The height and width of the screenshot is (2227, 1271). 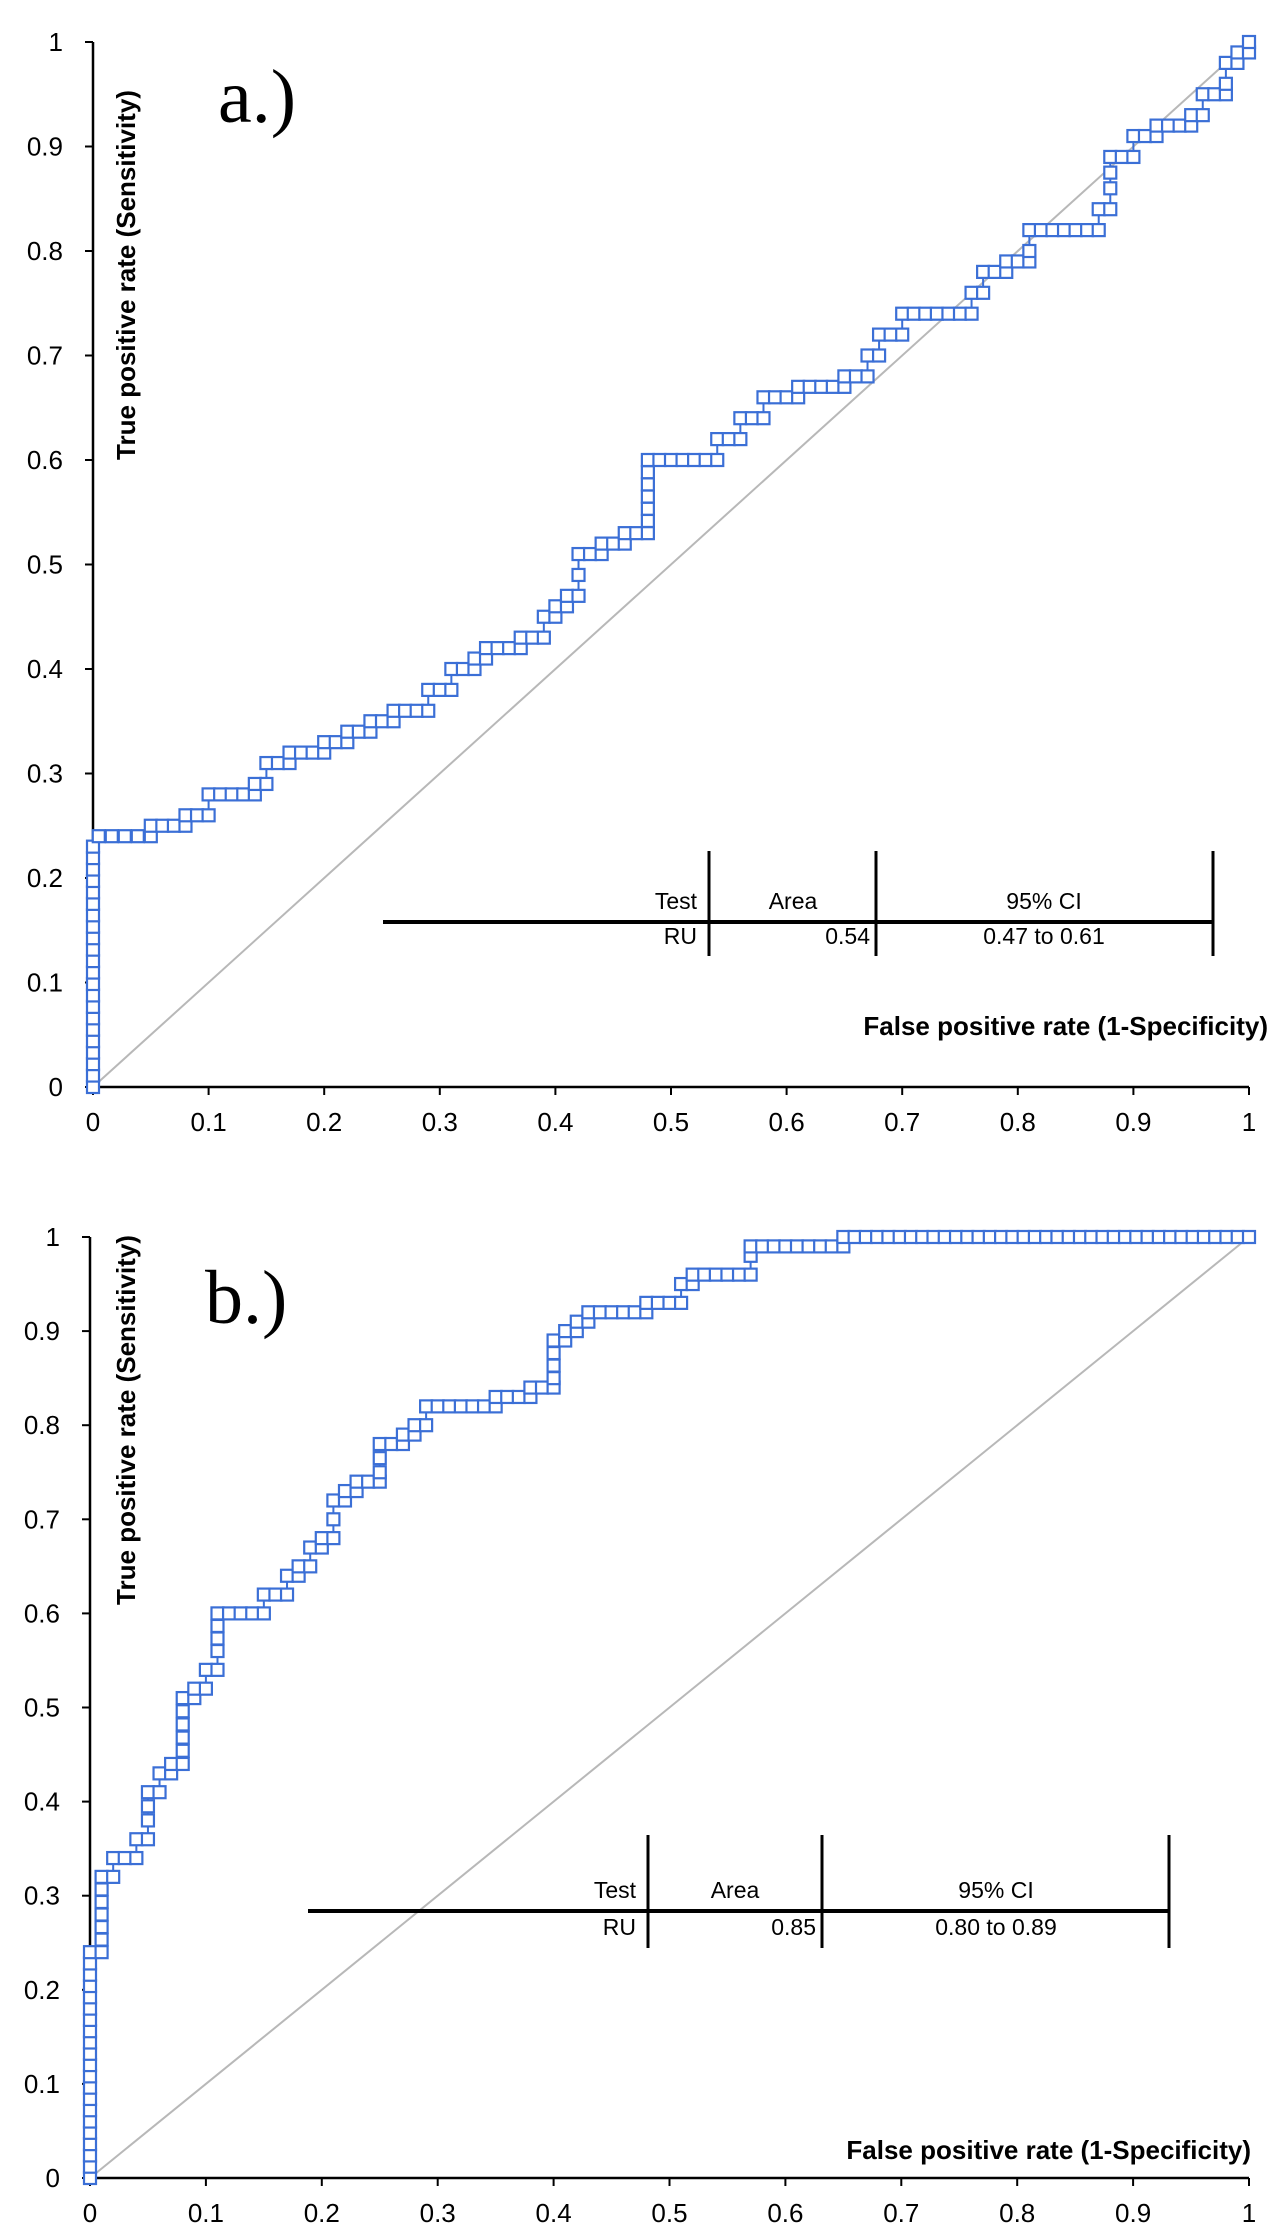 What do you see at coordinates (735, 1890) in the screenshot?
I see `table-header-area: Area` at bounding box center [735, 1890].